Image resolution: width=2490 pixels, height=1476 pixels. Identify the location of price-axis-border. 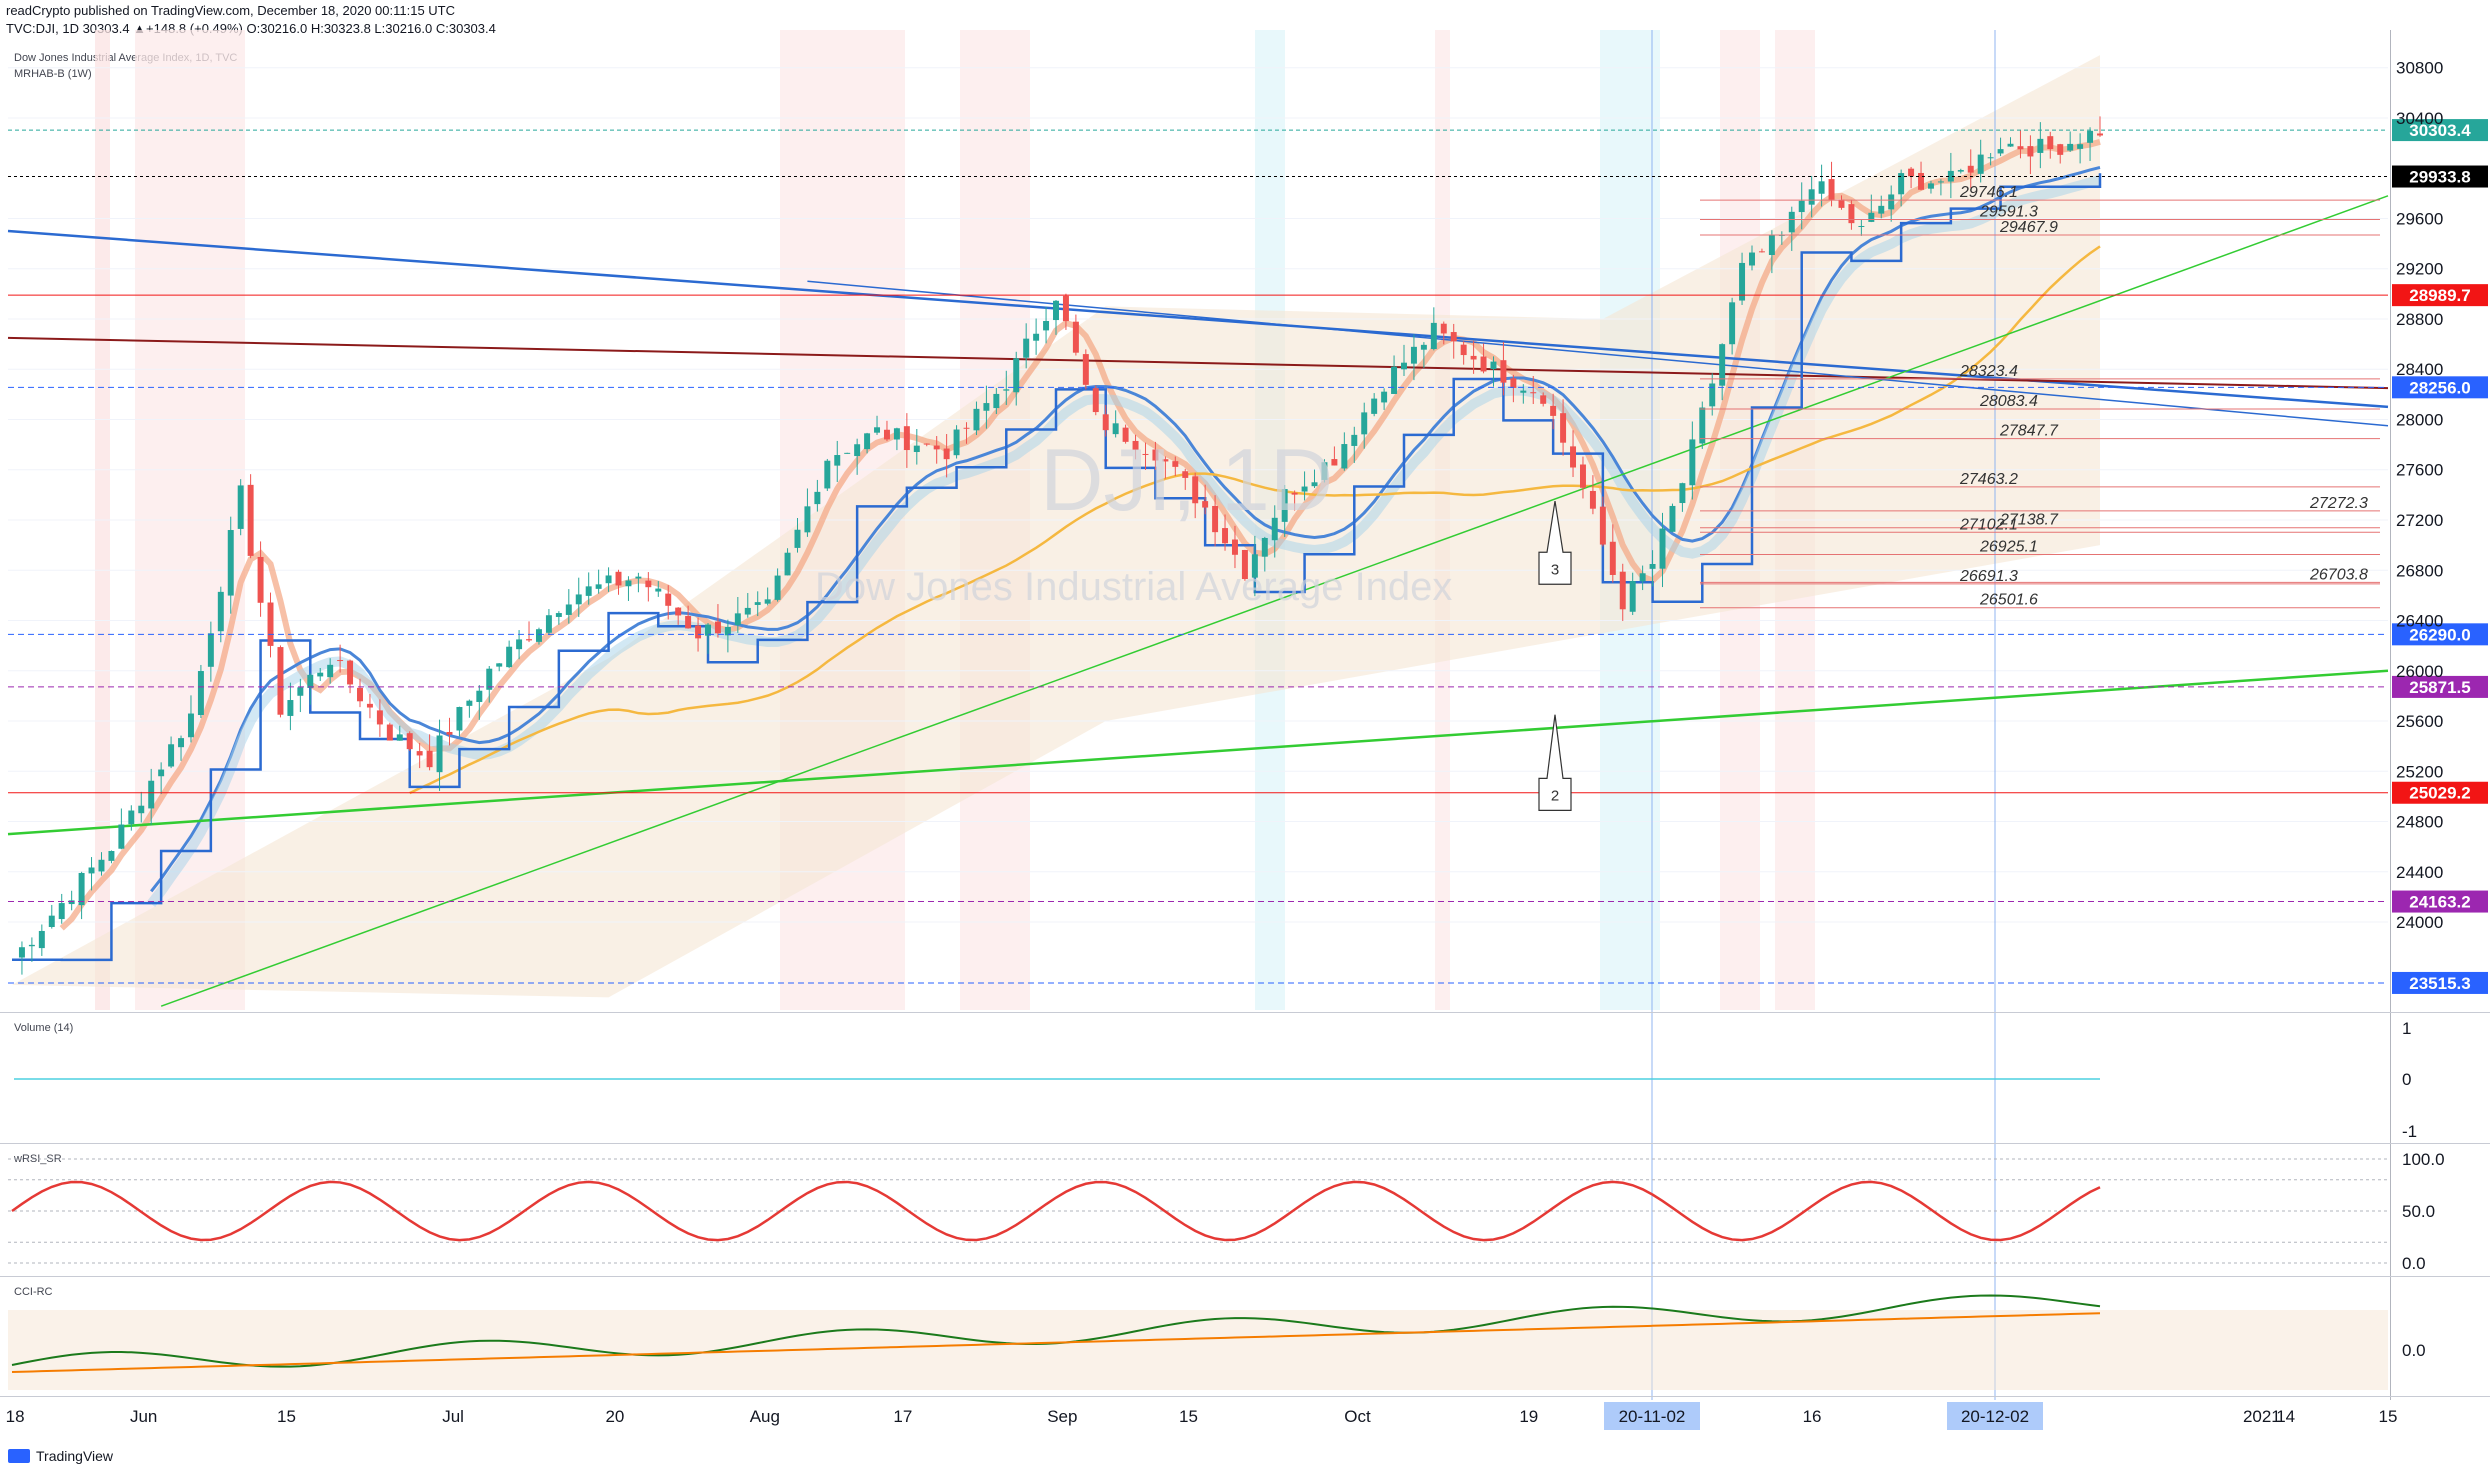
(2390, 715).